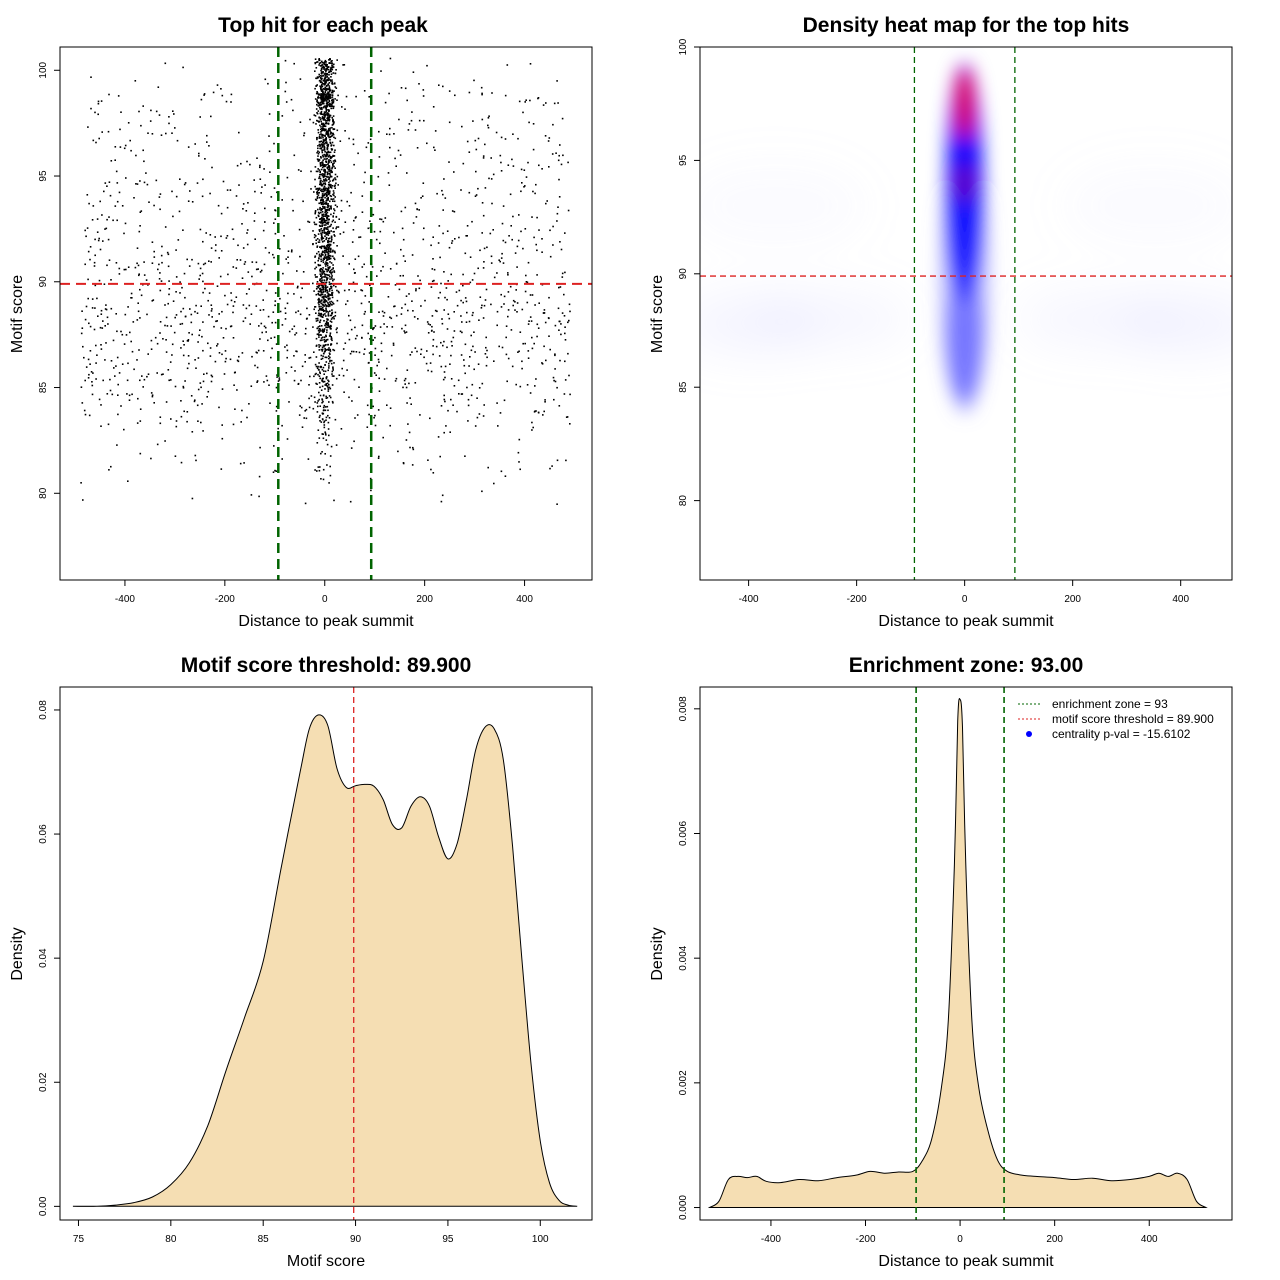  Describe the element at coordinates (171, 1239) in the screenshot. I see `x-tick-label: 80` at that location.